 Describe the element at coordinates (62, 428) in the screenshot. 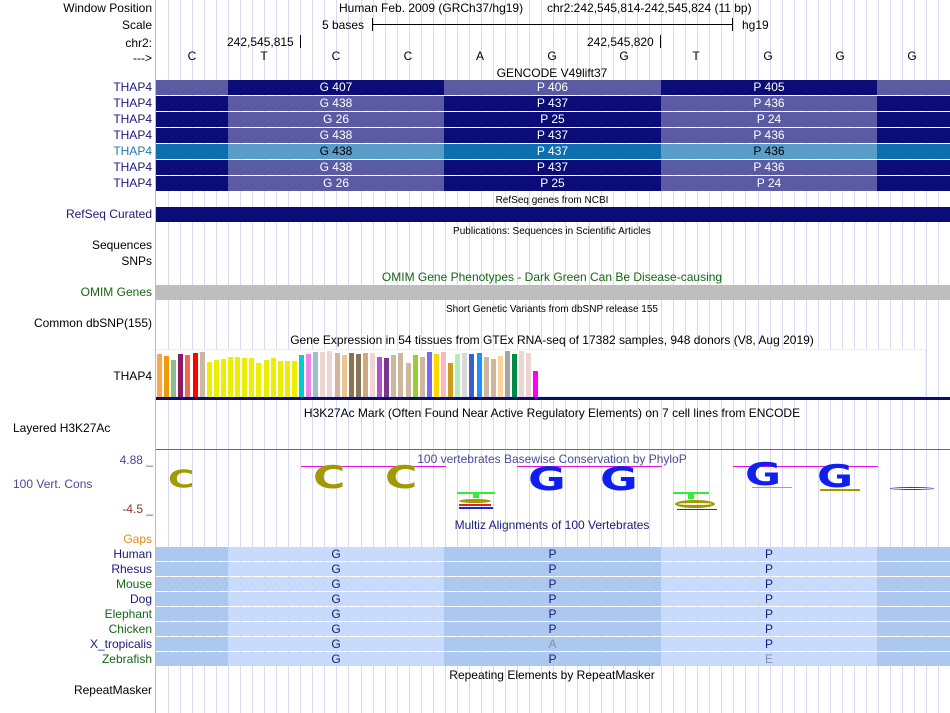

I see `h3k27ac-label: Layered H3K27Ac` at that location.